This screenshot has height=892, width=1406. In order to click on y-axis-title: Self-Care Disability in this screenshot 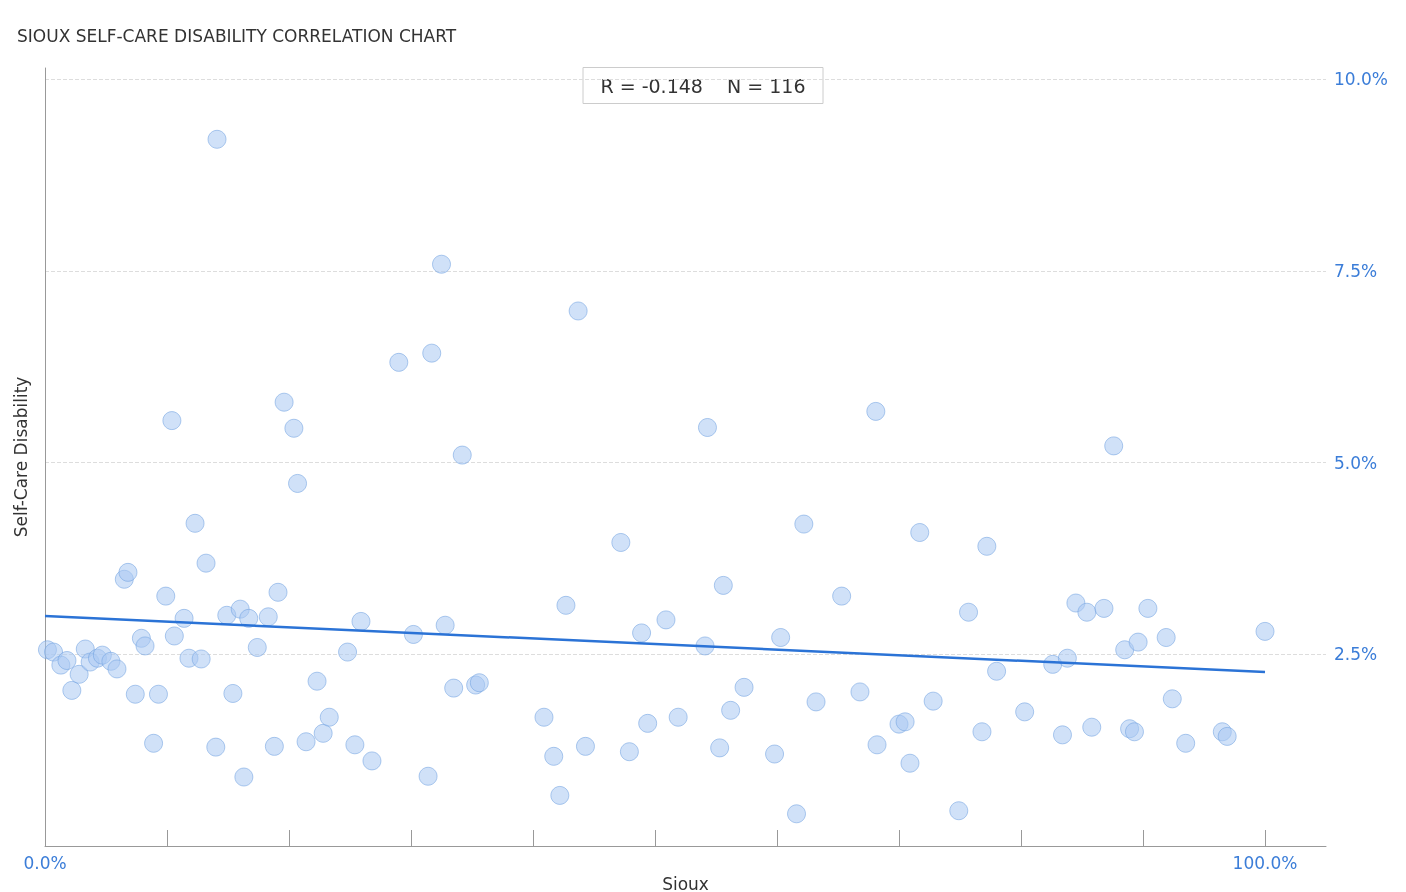, I will do `click(20, 457)`.